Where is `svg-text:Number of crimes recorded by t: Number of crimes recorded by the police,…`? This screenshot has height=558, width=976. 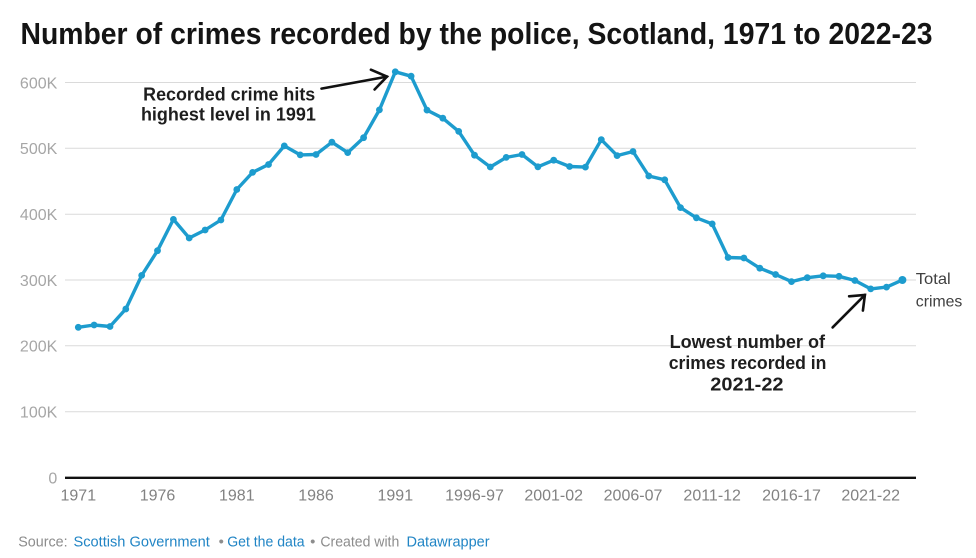 svg-text:Number of crimes recorded by t: Number of crimes recorded by the police,… is located at coordinates (477, 33).